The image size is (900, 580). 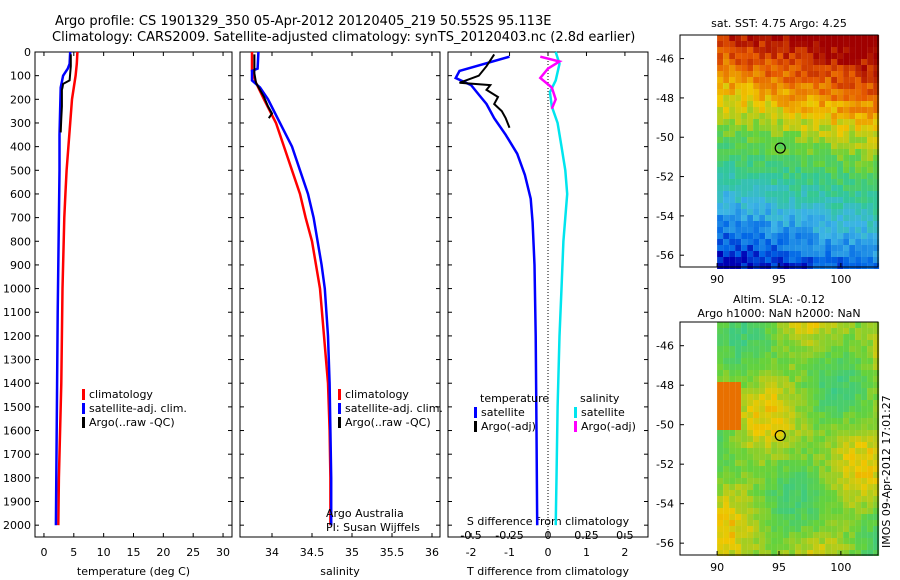 What do you see at coordinates (17, 383) in the screenshot?
I see `y-tick-label: 1400` at bounding box center [17, 383].